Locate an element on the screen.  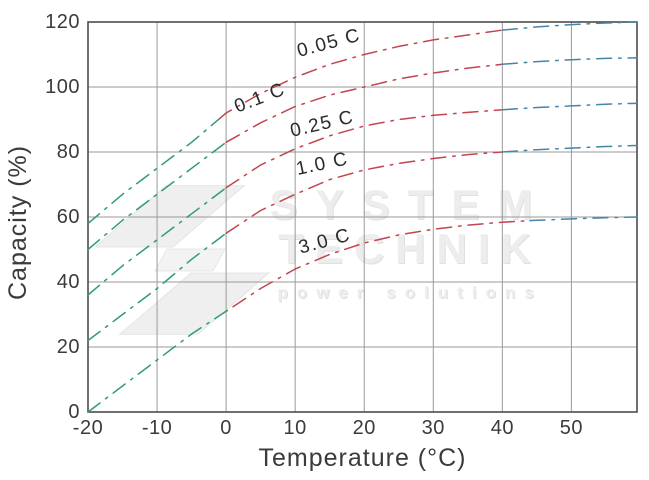
curve-label-3.0c: 3.0 C is located at coordinates (325, 242).